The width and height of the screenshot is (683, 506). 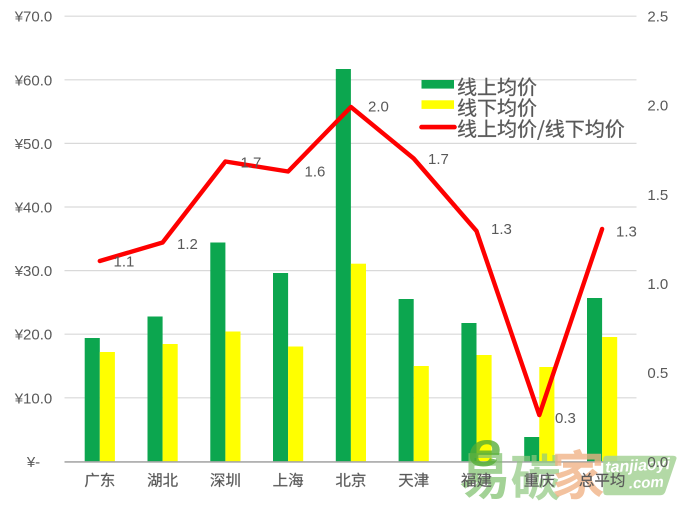 I want to click on svg-text: e, so click(x=484, y=450).